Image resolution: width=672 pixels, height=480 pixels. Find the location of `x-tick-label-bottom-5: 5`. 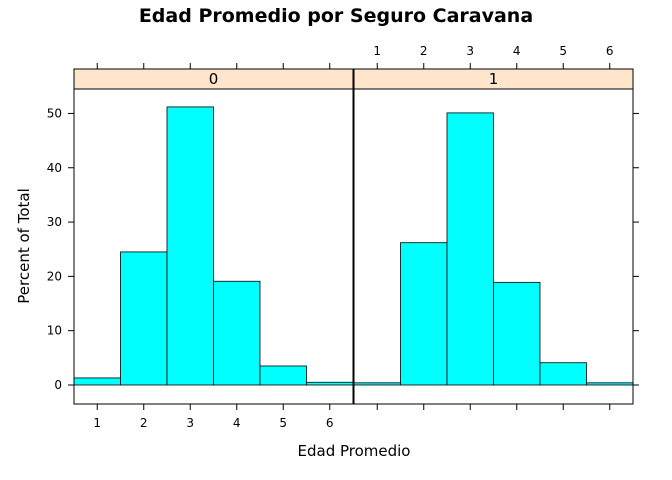

x-tick-label-bottom-5: 5 is located at coordinates (283, 423).